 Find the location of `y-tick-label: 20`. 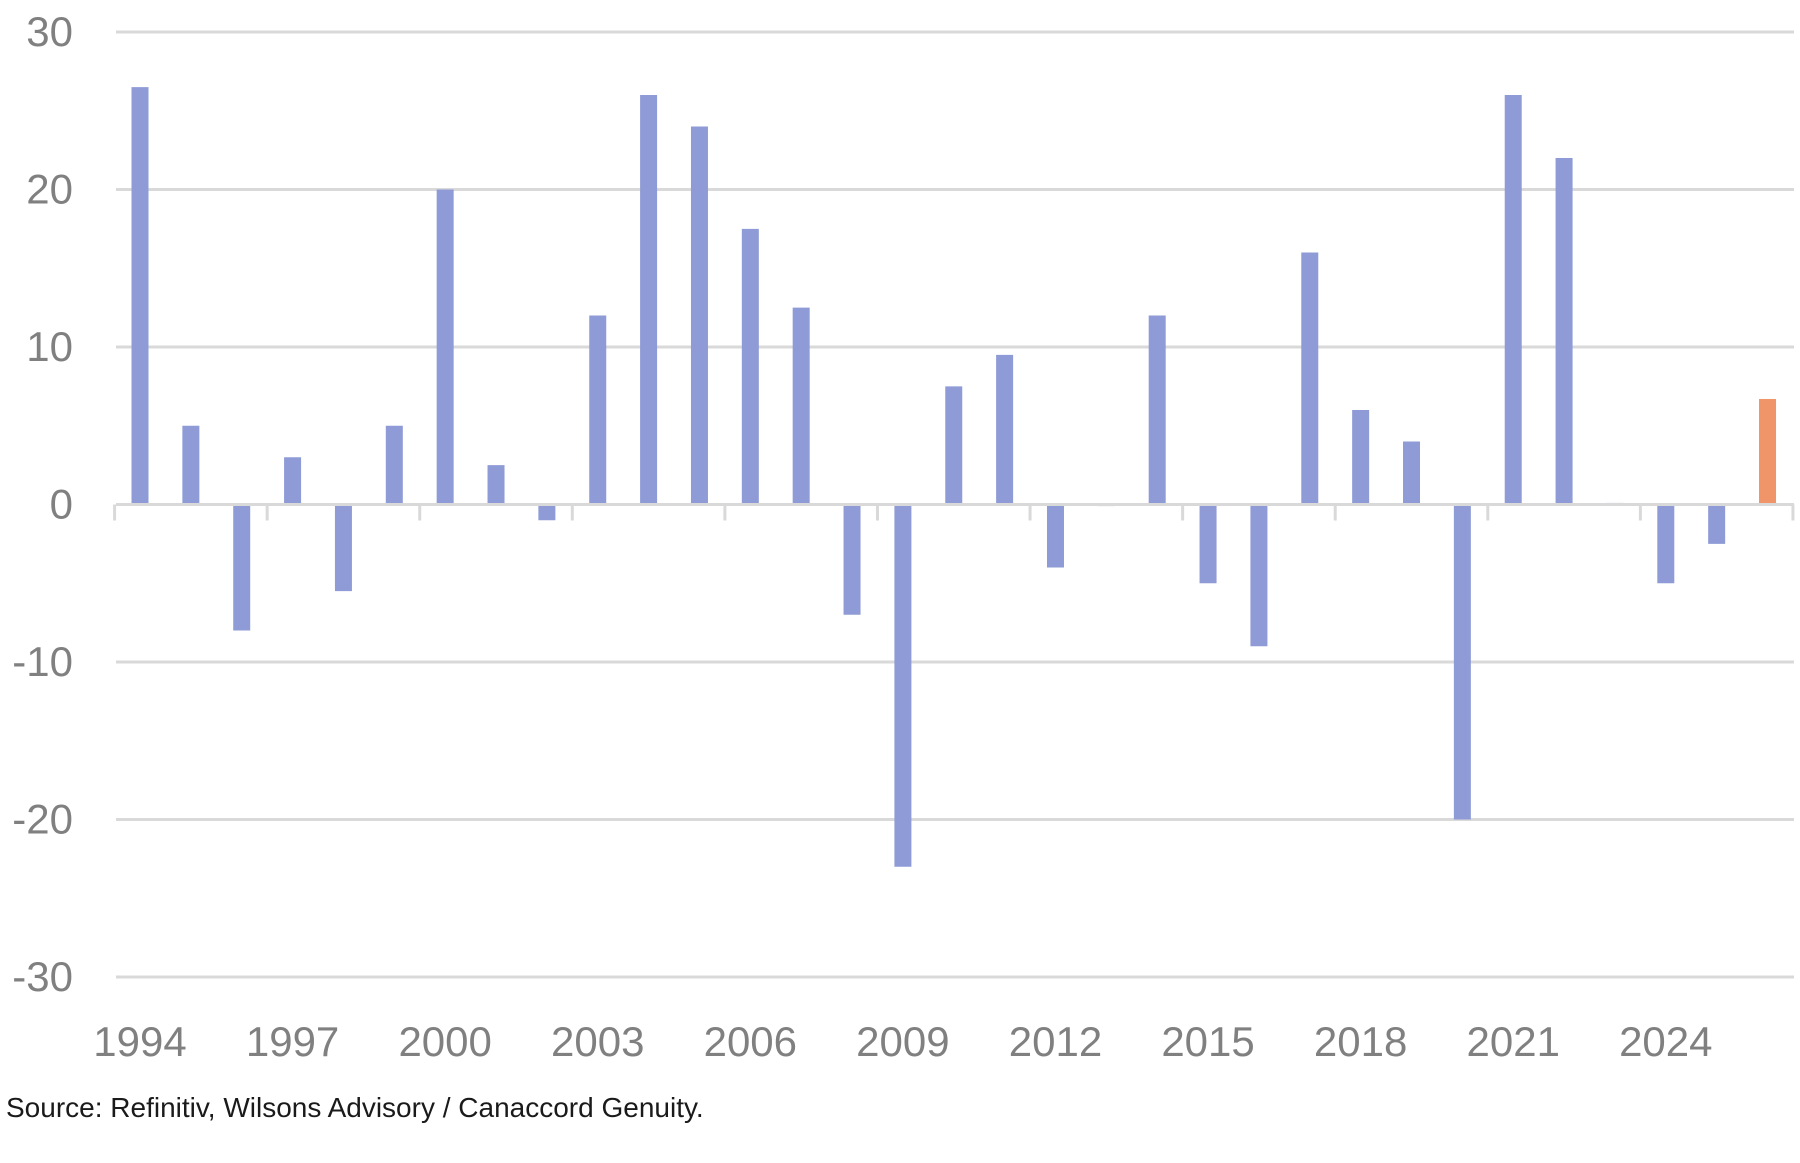

y-tick-label: 20 is located at coordinates (49, 189).